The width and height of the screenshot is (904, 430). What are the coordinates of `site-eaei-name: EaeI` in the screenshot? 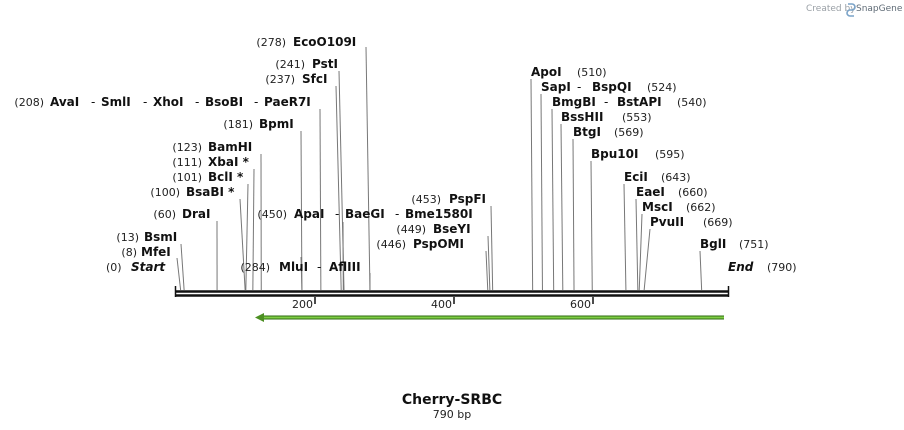 It's located at (650, 192).